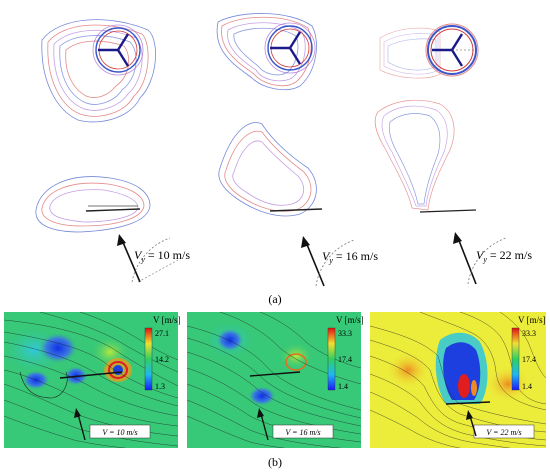 This screenshot has height=472, width=550. Describe the element at coordinates (162, 256) in the screenshot. I see `velocity-label-a-10: Vy = 10 m/s` at that location.